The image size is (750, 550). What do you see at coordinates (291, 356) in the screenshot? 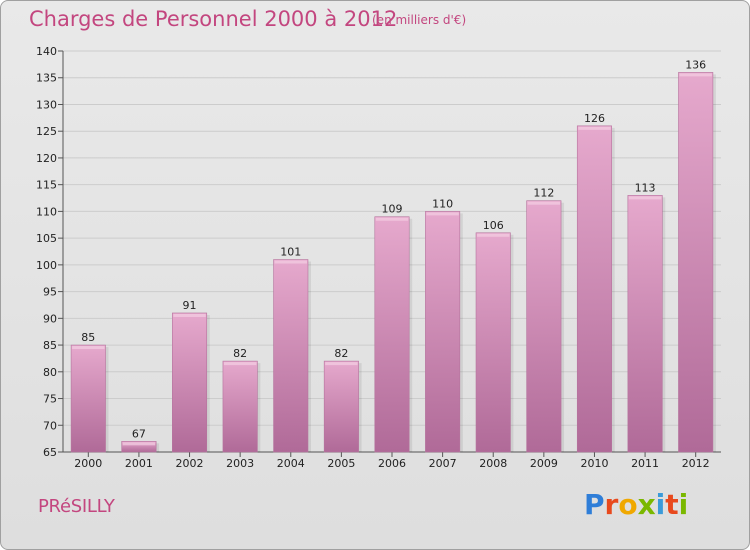
I see `bar-2004` at bounding box center [291, 356].